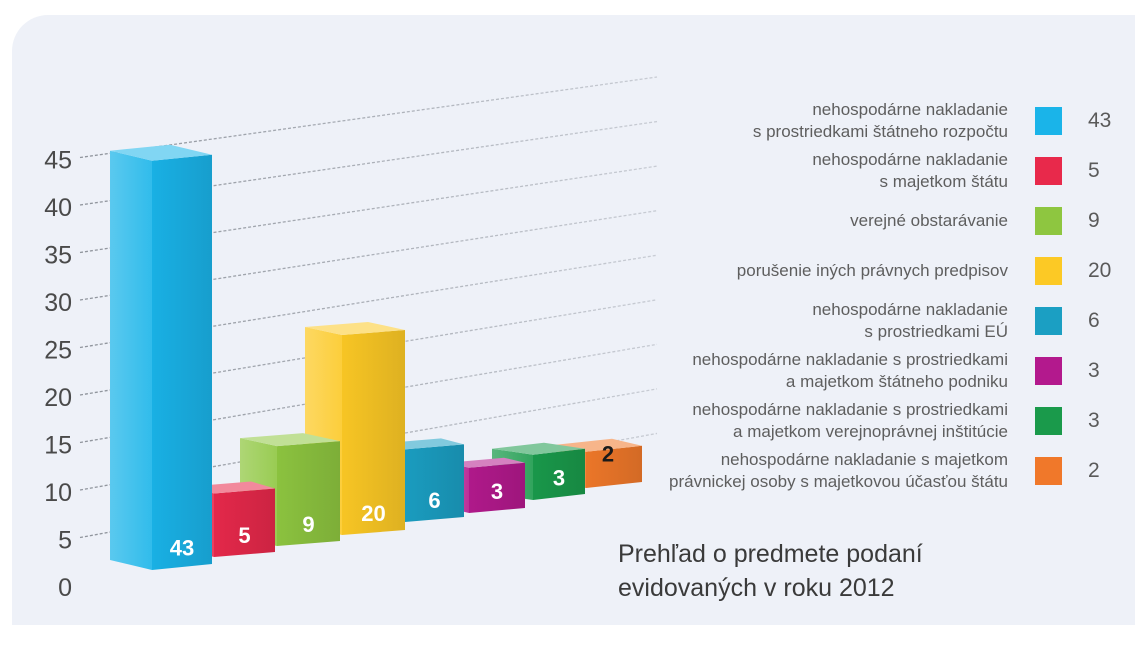  I want to click on legend-value: 20, so click(1100, 270).